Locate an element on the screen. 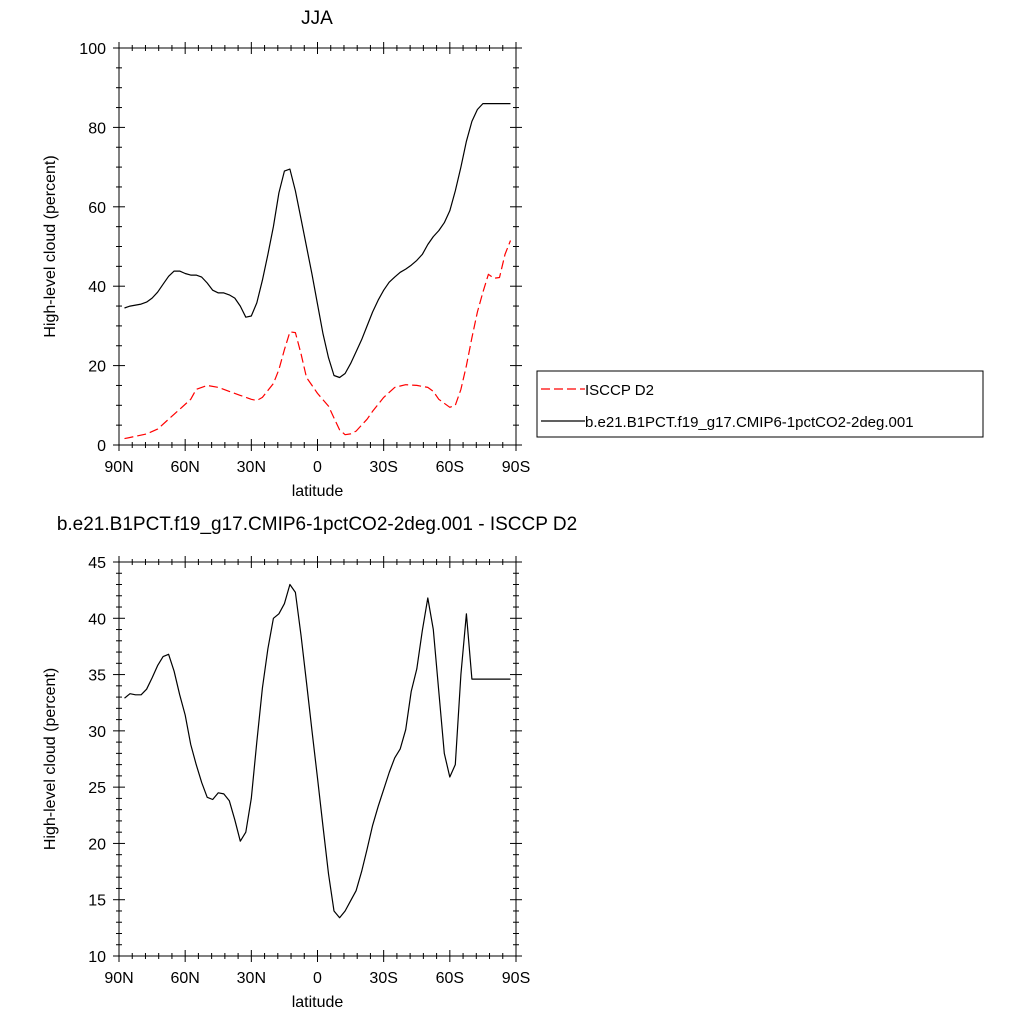  y-tick-label: 100 is located at coordinates (92, 49).